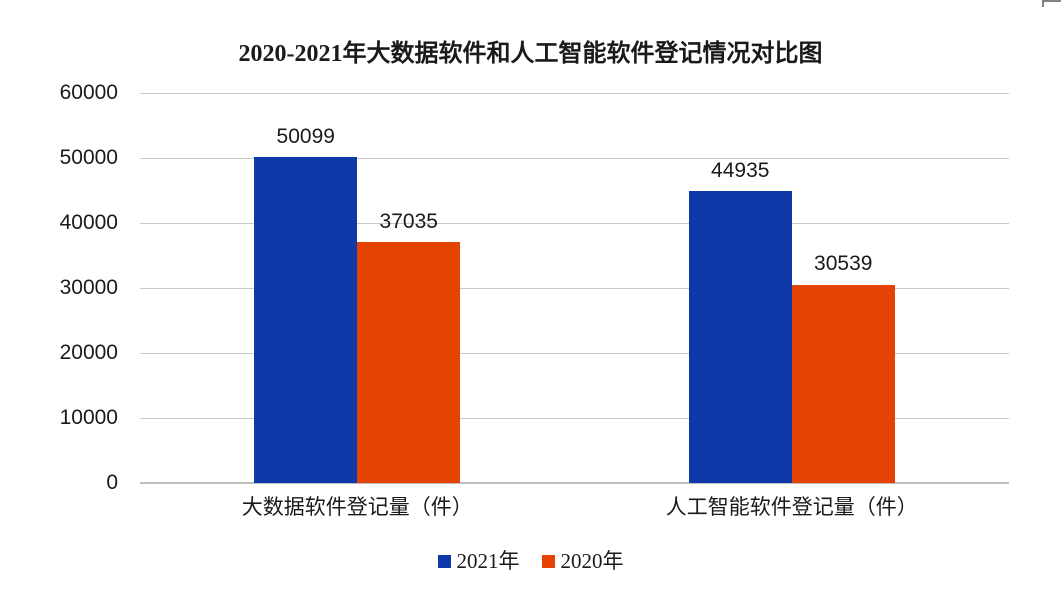 This screenshot has width=1061, height=591. Describe the element at coordinates (843, 383) in the screenshot. I see `bar-2020年-2` at that location.